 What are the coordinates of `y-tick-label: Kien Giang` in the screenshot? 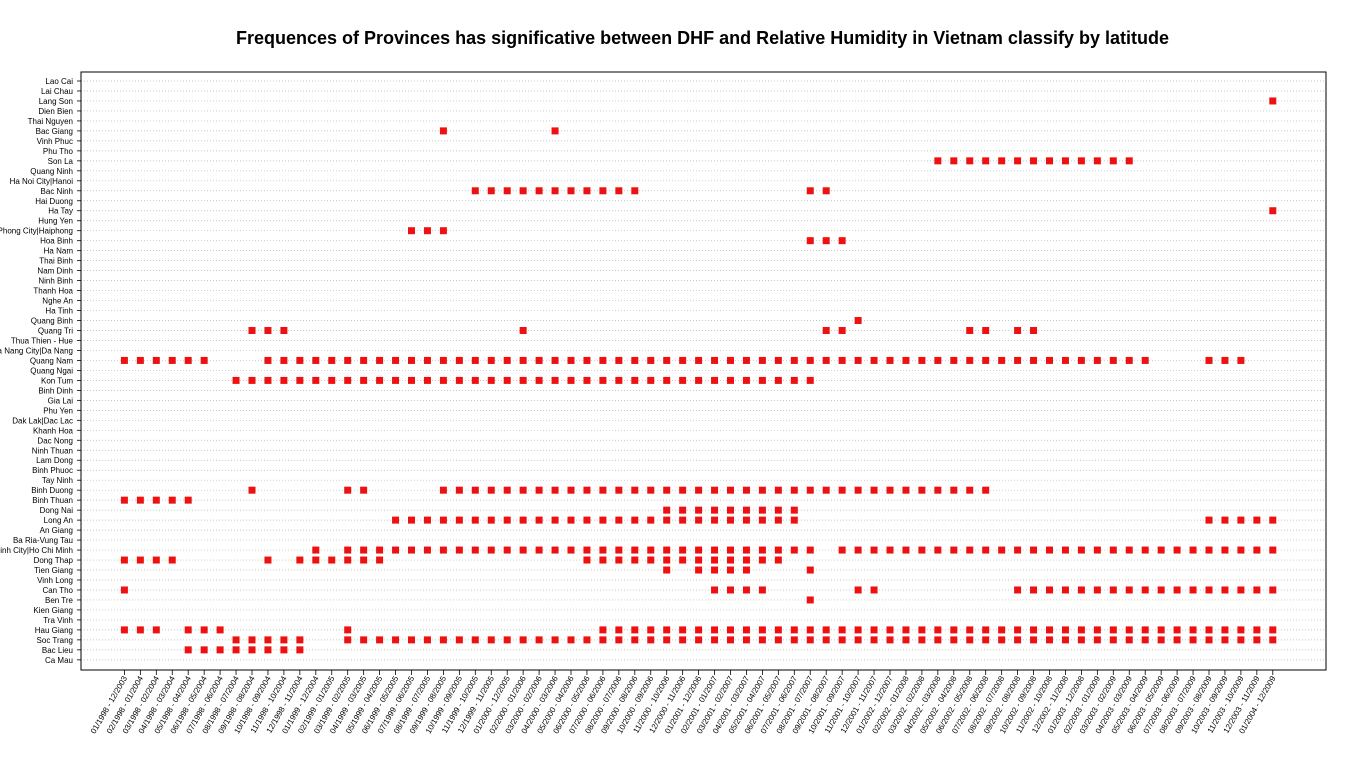 It's located at (53, 610).